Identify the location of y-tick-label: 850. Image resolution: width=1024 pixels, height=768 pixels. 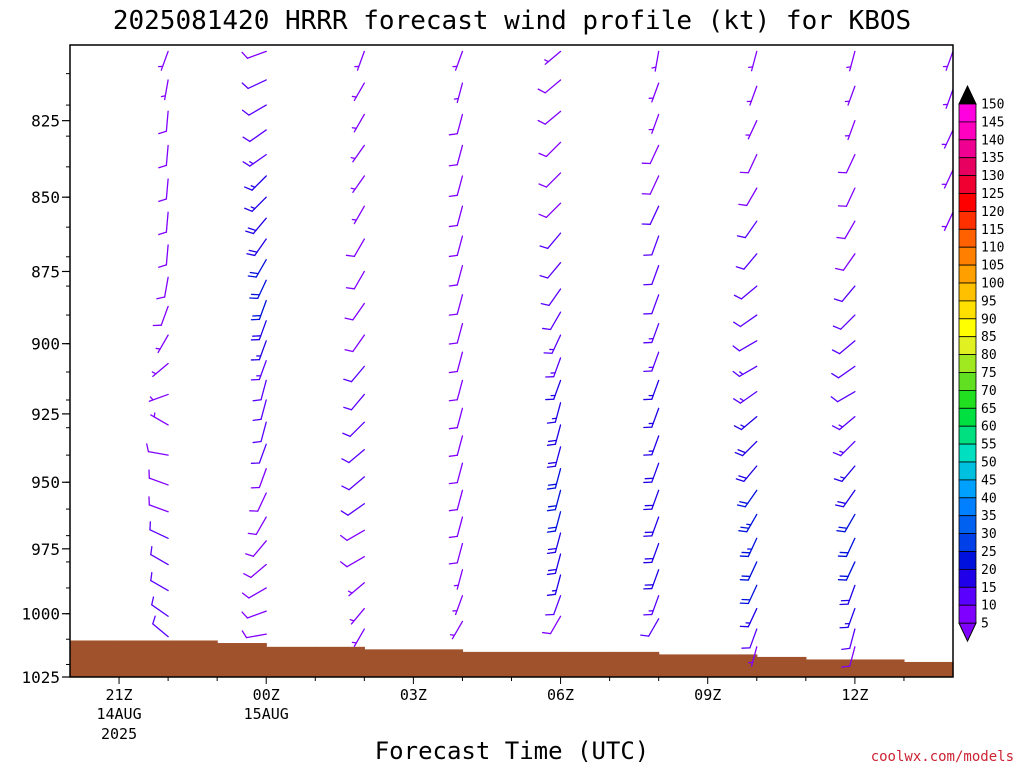
(45, 197).